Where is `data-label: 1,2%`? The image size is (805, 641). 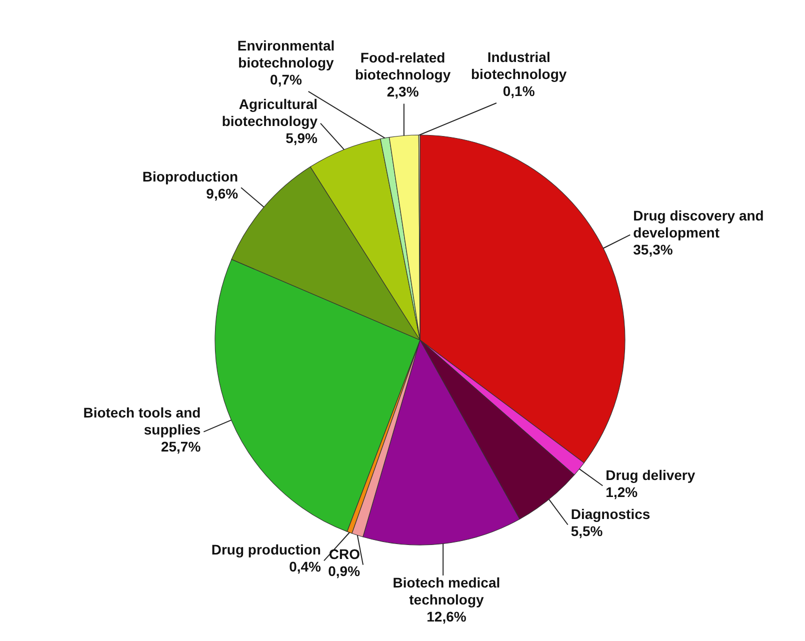
data-label: 1,2% is located at coordinates (622, 492).